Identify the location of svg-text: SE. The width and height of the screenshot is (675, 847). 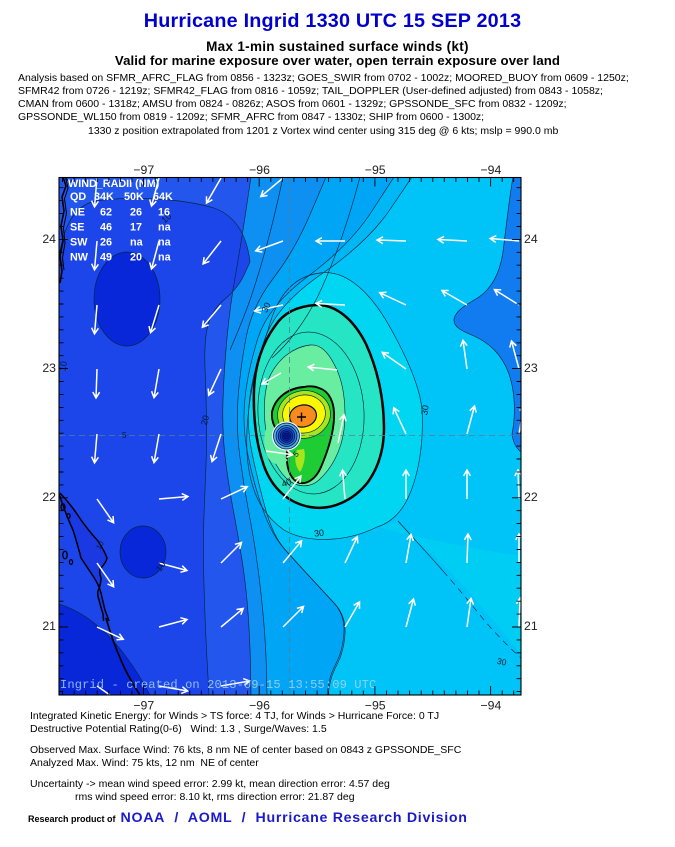
(77, 228).